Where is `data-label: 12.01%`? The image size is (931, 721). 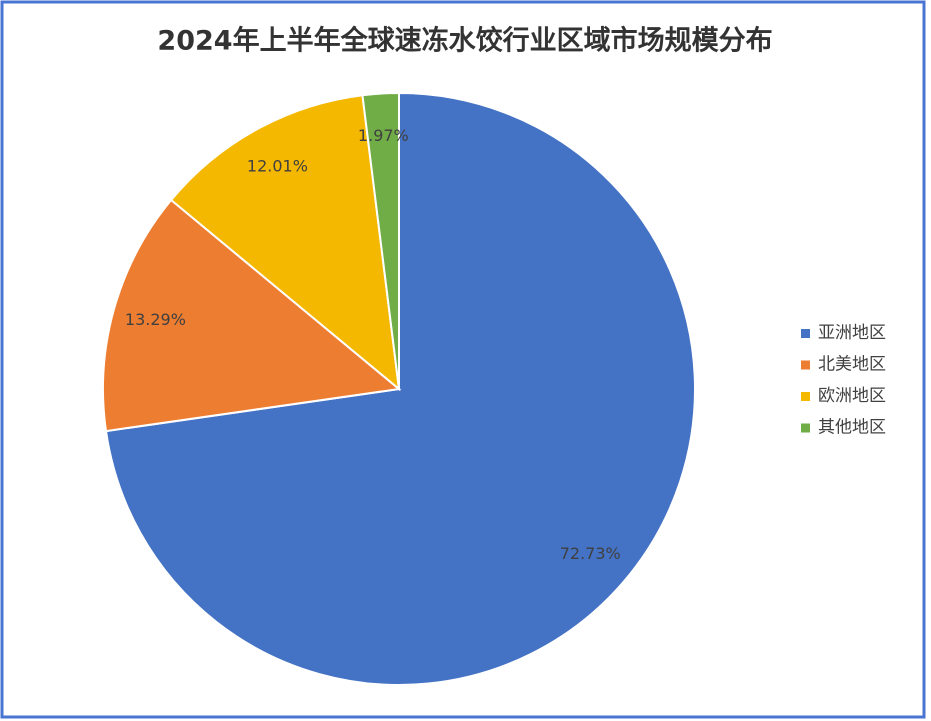
data-label: 12.01% is located at coordinates (277, 166).